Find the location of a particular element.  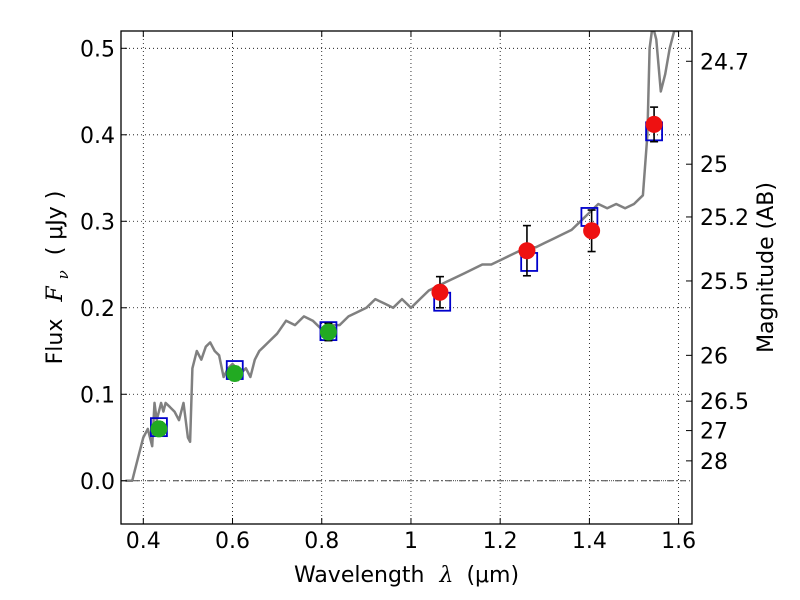

magnitude-tick-label: 25 is located at coordinates (714, 165).